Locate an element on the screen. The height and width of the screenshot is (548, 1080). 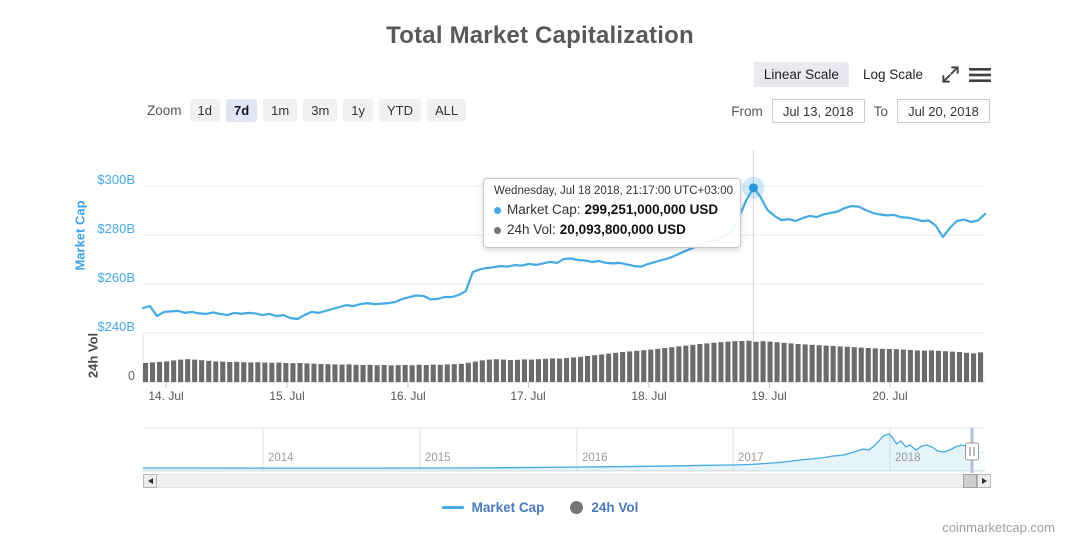
scrollbar-left-arrow-icon is located at coordinates (150, 481).